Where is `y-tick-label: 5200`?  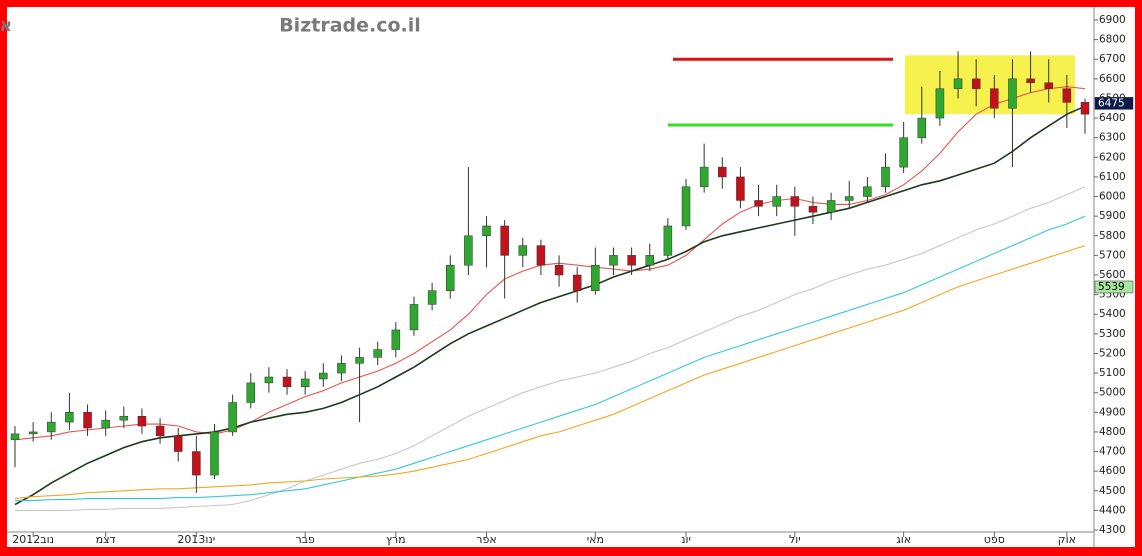
y-tick-label: 5200 is located at coordinates (1112, 353).